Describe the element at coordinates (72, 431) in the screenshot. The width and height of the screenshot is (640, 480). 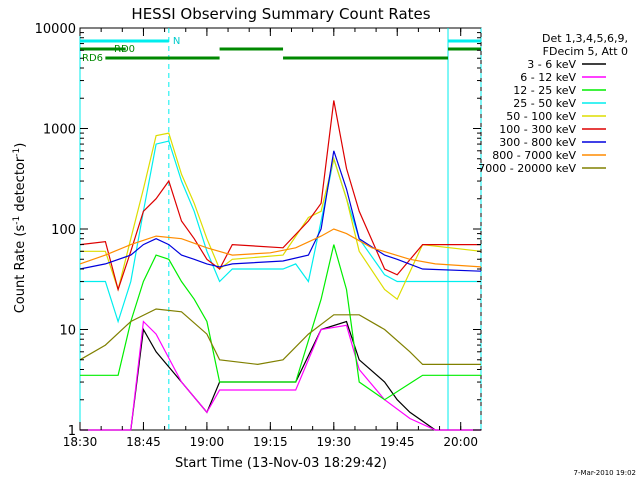
I see `y-tick-label-0: 1` at that location.